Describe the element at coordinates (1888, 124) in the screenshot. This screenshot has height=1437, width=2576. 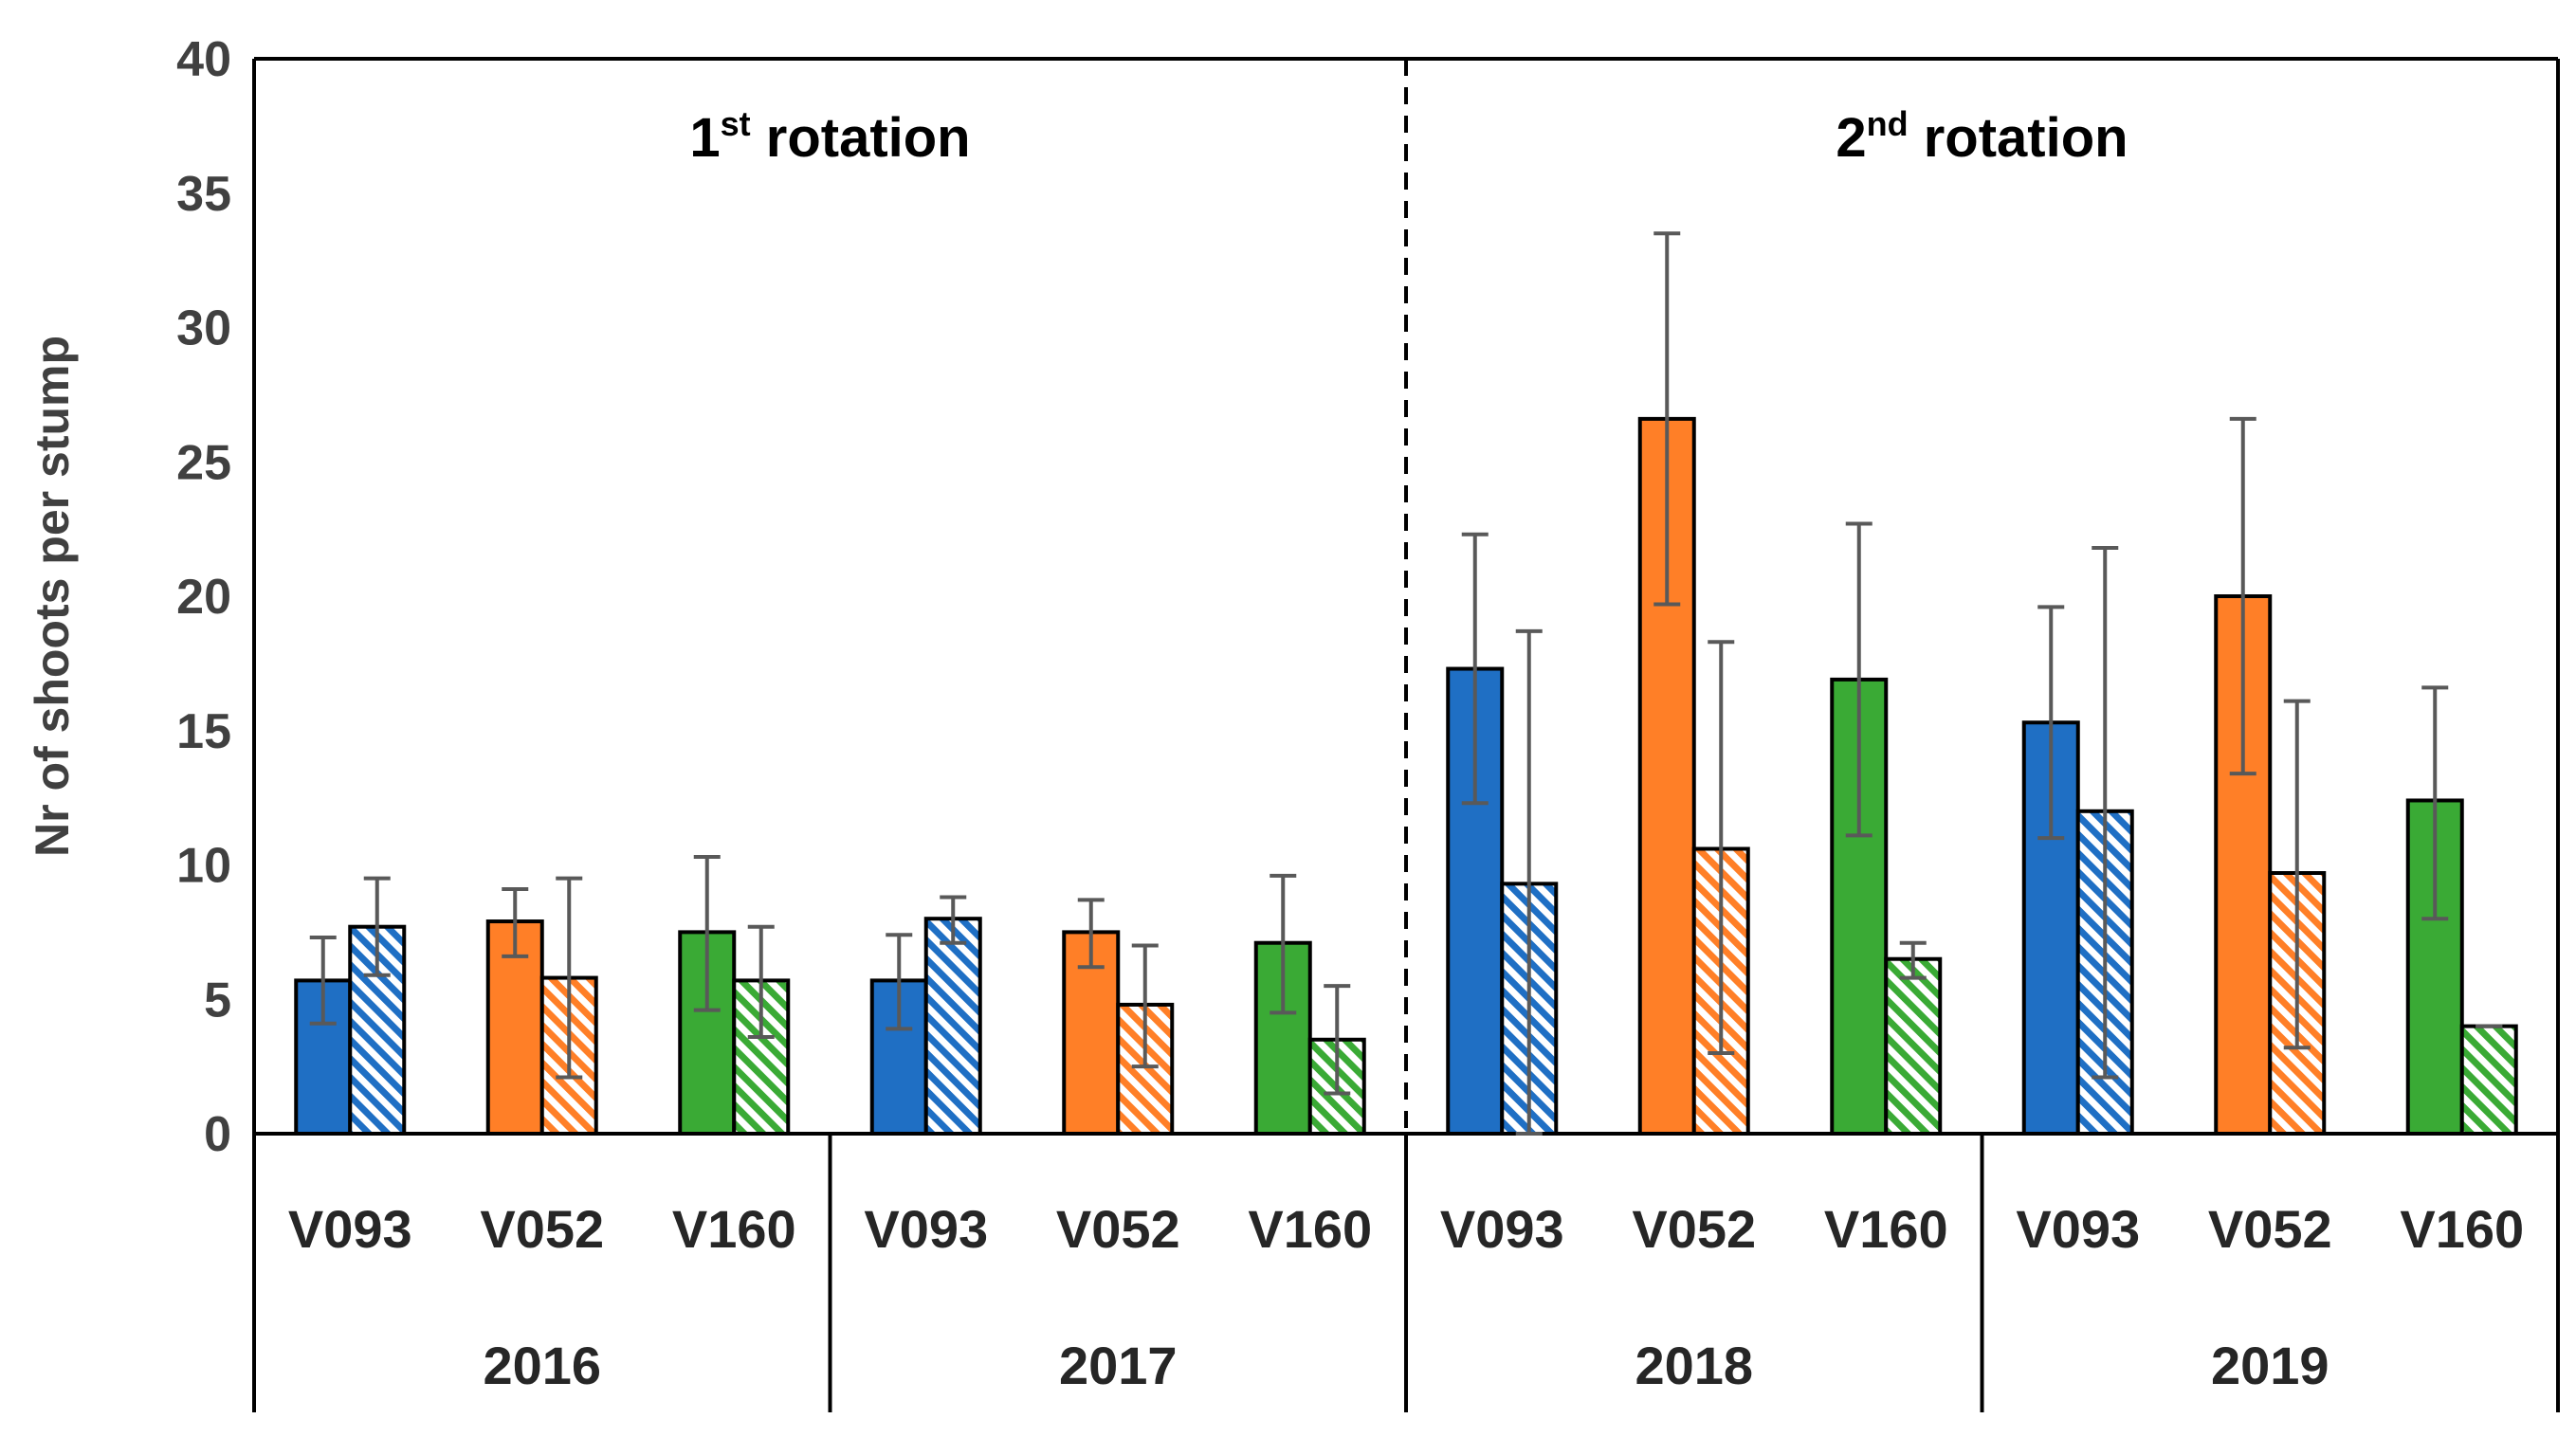
I see `rotation-superscript: nd` at that location.